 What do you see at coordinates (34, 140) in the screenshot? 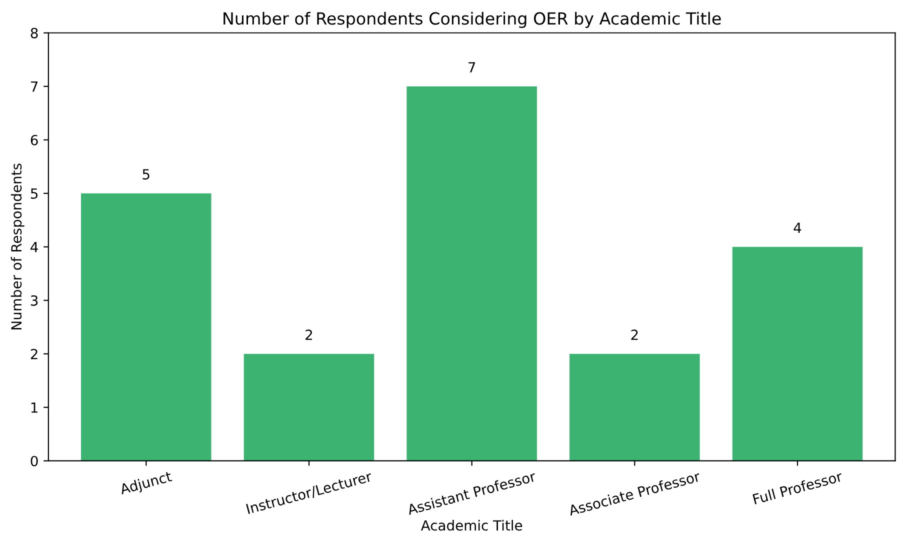
I see `y-tick-label: 6` at bounding box center [34, 140].